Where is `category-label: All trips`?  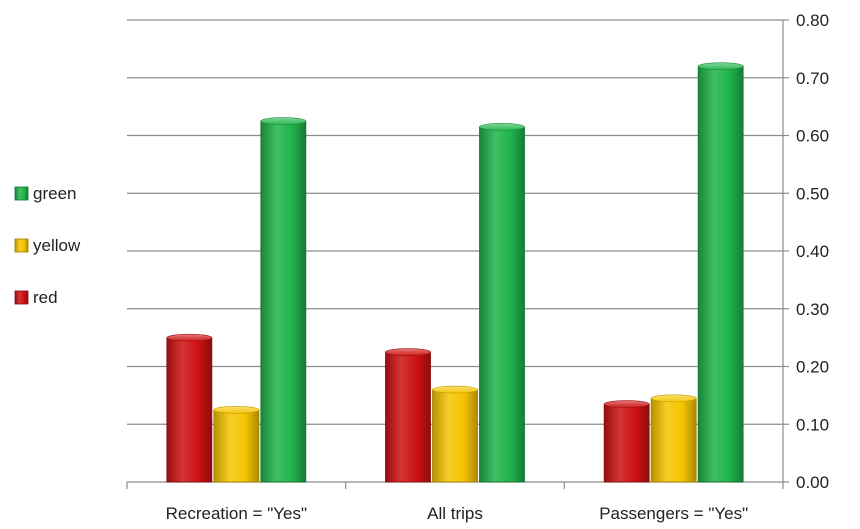 category-label: All trips is located at coordinates (455, 513).